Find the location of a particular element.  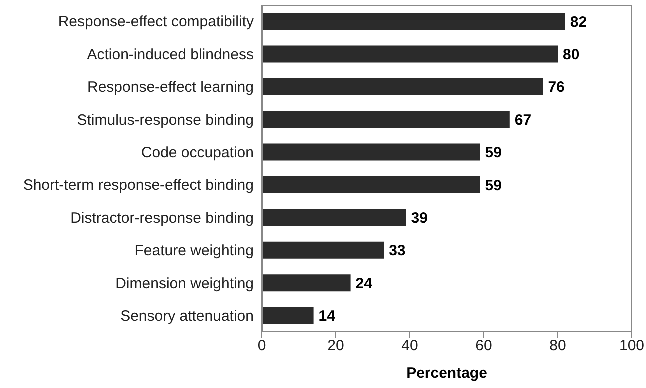

data-label: 14 is located at coordinates (327, 317).